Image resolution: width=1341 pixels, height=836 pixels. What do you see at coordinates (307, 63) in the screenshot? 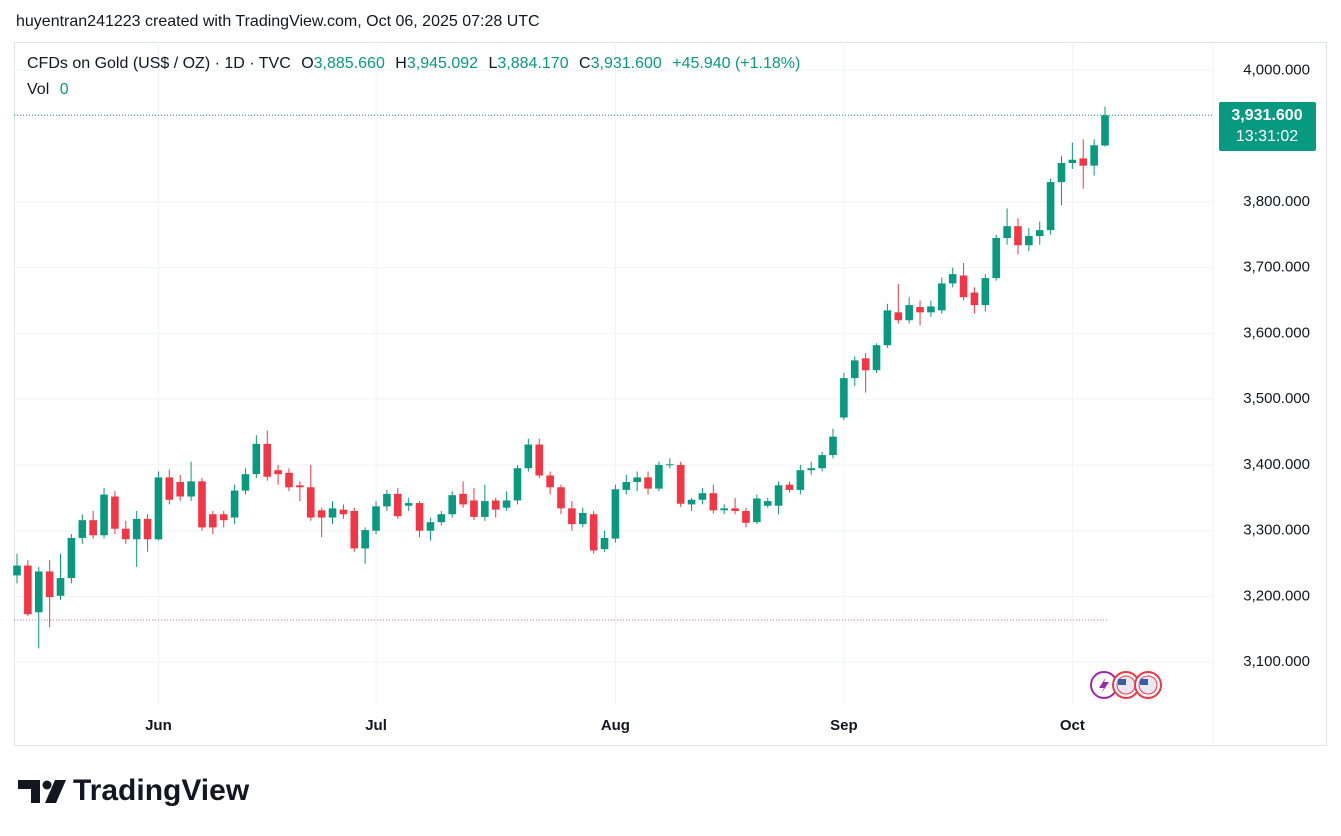
I see `open-label: O` at bounding box center [307, 63].